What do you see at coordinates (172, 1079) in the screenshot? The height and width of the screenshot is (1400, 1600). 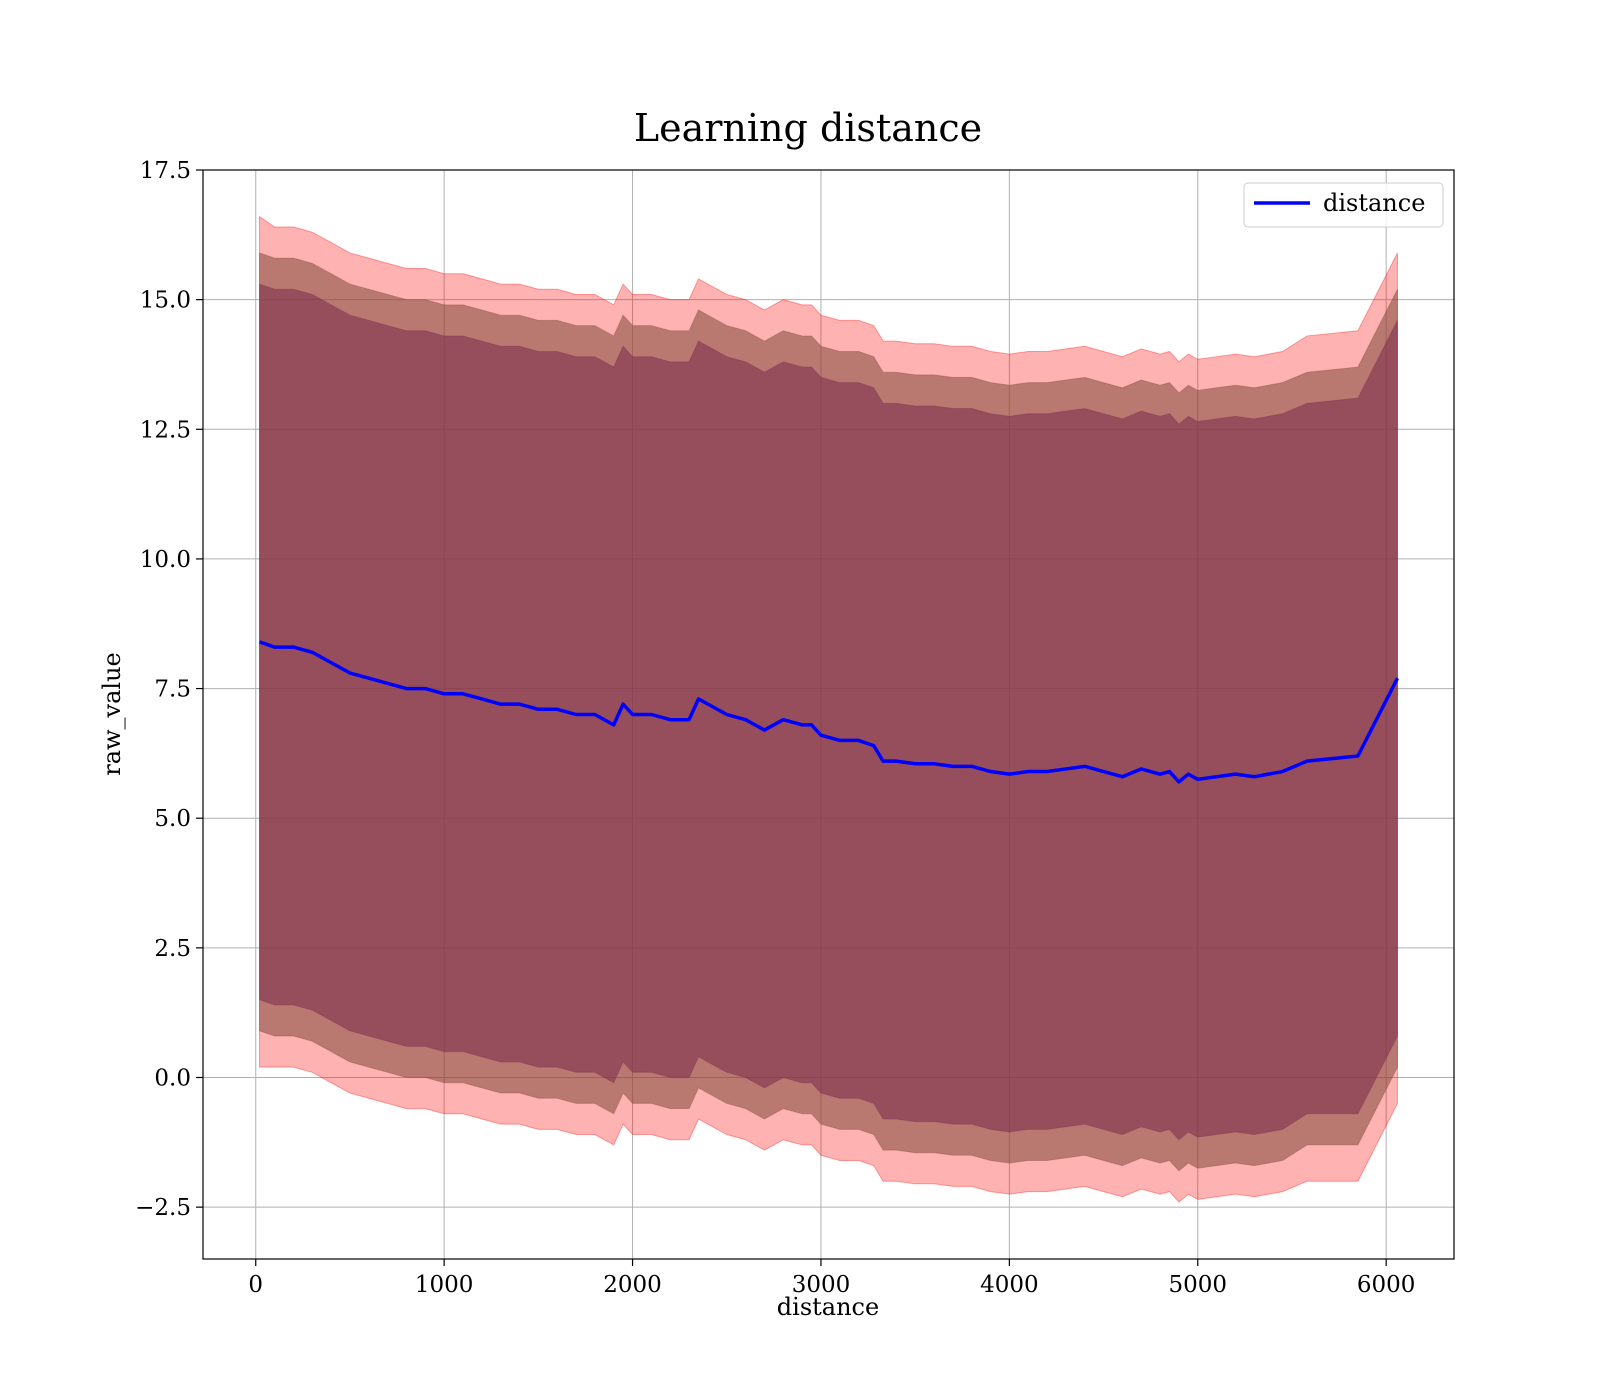 I see `y-tick-label-1: 0.0` at bounding box center [172, 1079].